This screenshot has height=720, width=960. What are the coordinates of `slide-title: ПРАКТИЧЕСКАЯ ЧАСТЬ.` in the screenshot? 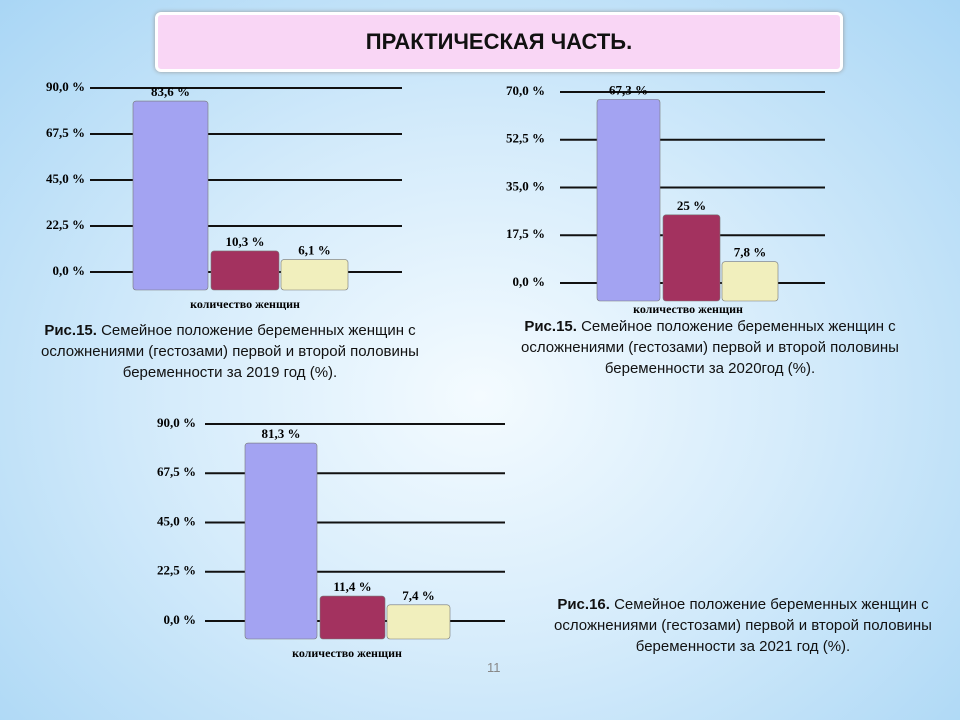 It's located at (499, 41).